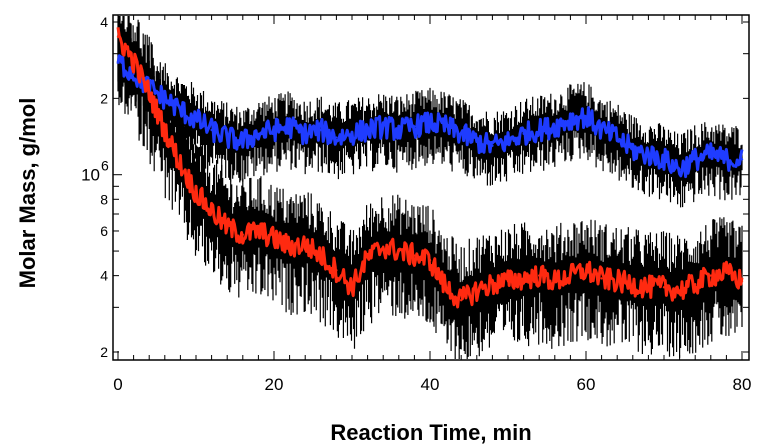 The width and height of the screenshot is (760, 445). I want to click on y-tick-label: 10, so click(90, 175).